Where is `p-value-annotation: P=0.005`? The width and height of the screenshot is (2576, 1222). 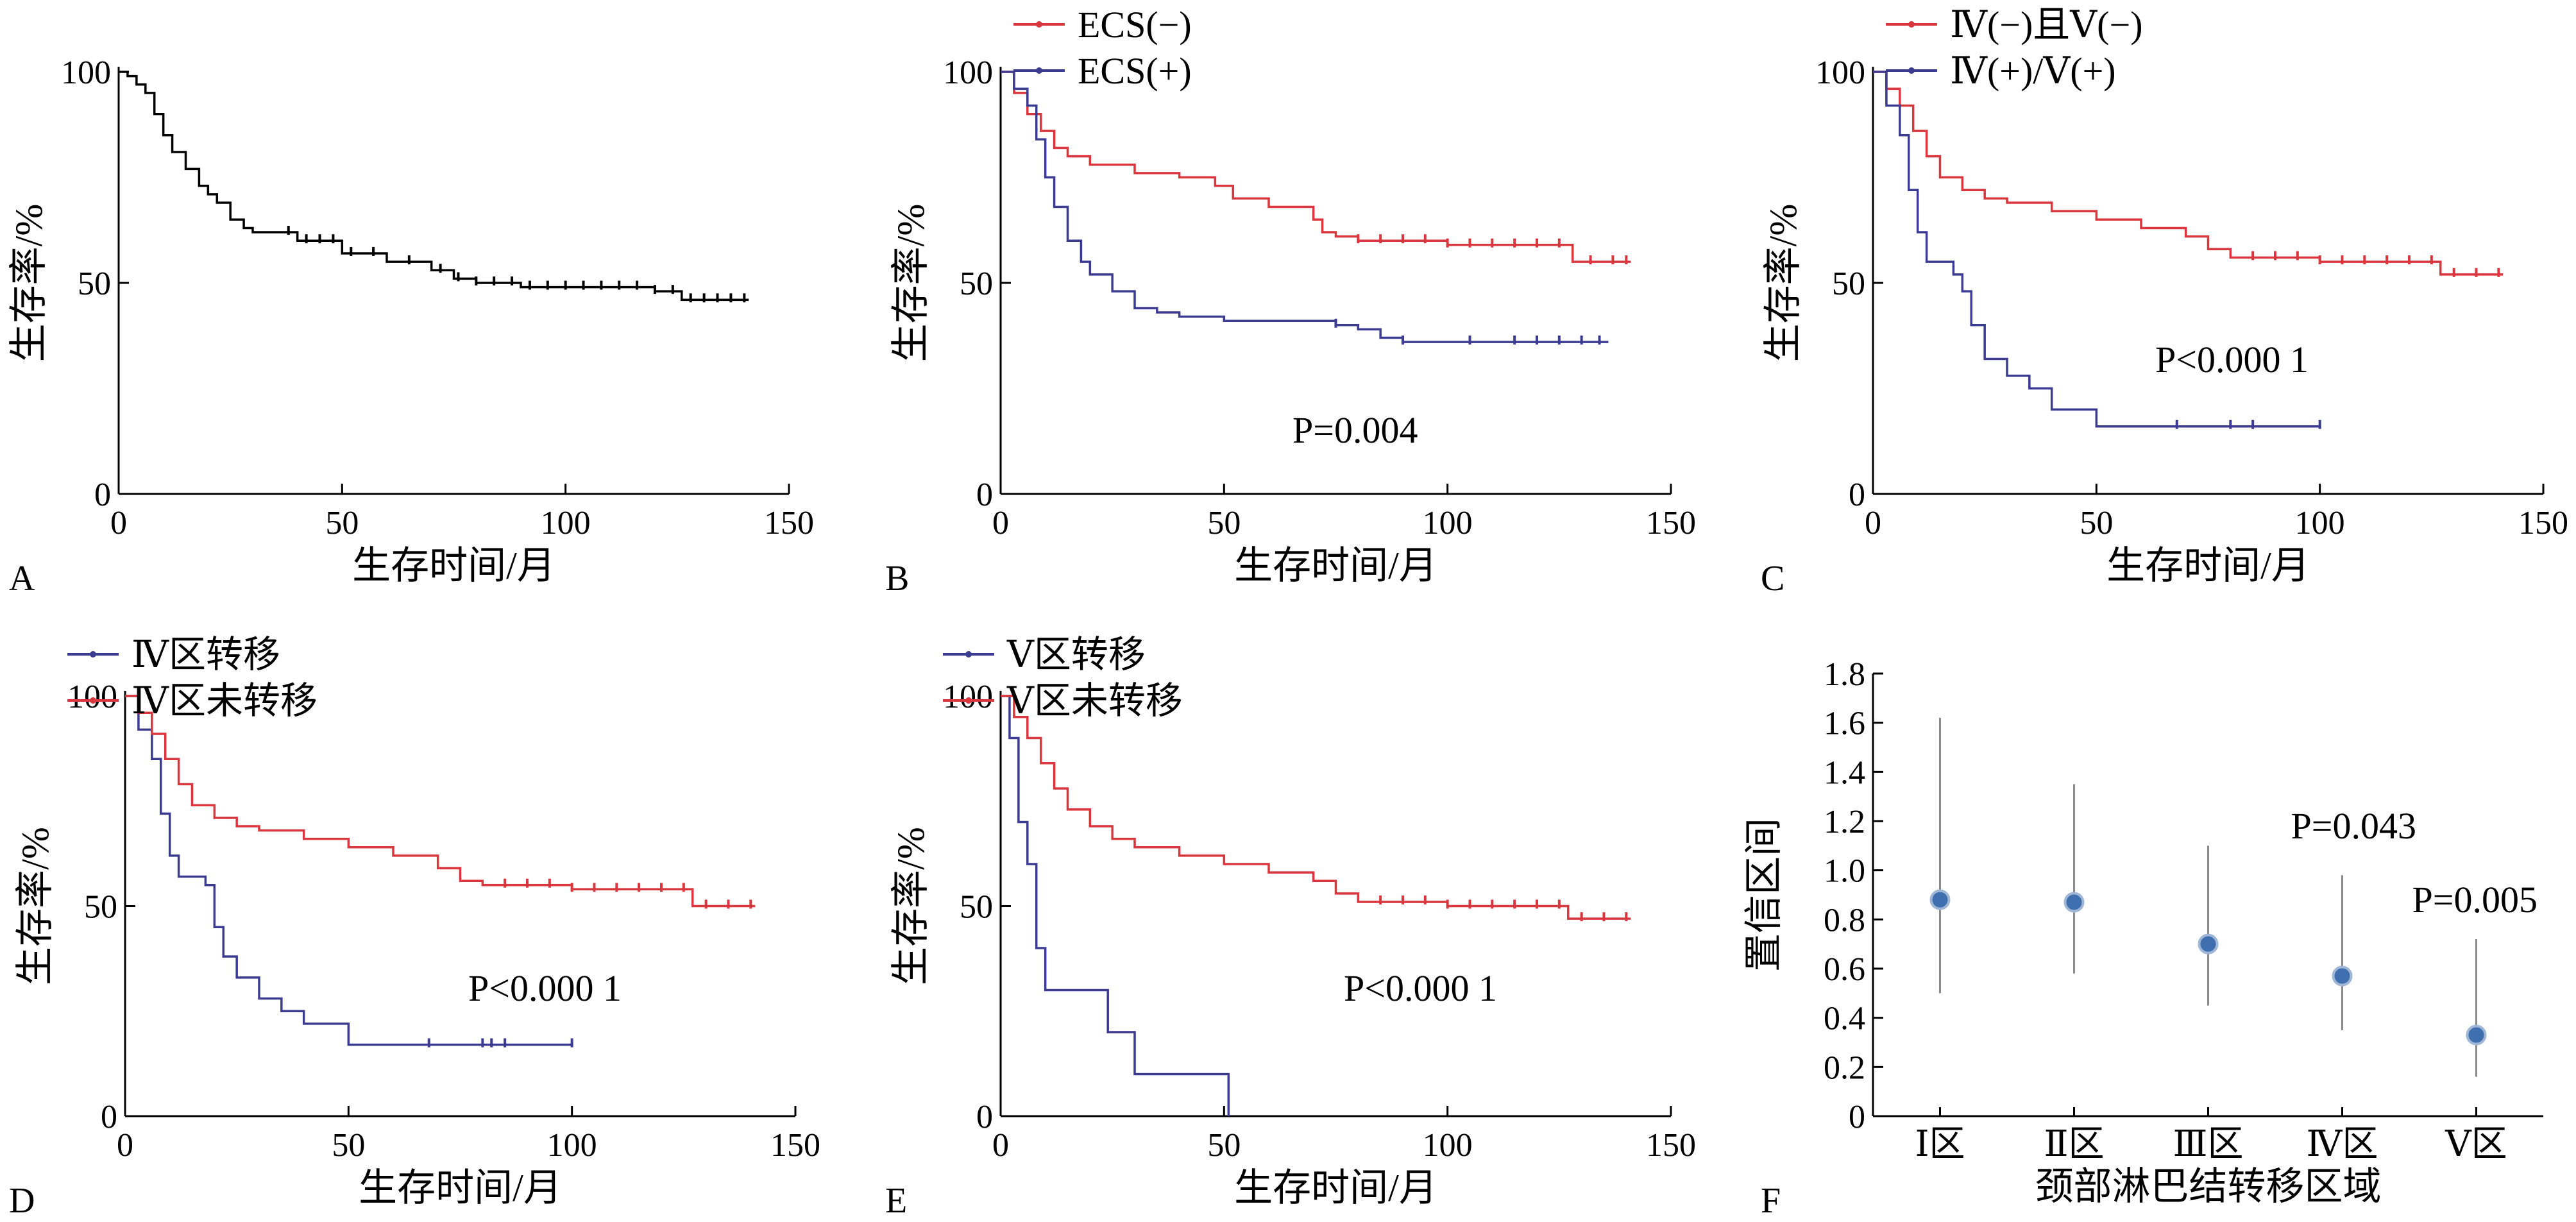
p-value-annotation: P=0.005 is located at coordinates (2475, 900).